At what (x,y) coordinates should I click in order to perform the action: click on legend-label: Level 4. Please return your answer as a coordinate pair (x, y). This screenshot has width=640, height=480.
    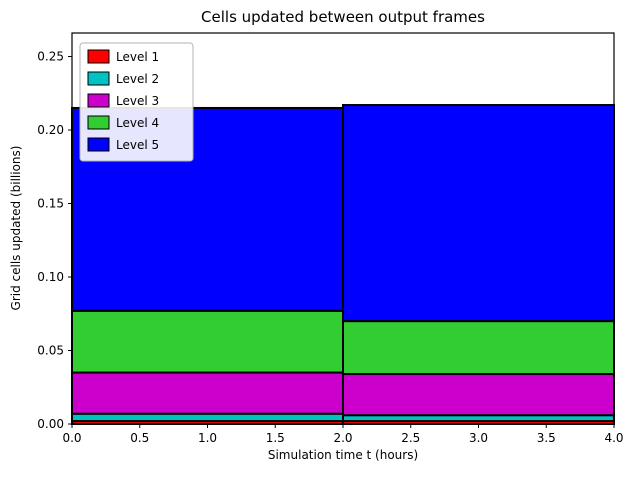
    Looking at the image, I should click on (137, 123).